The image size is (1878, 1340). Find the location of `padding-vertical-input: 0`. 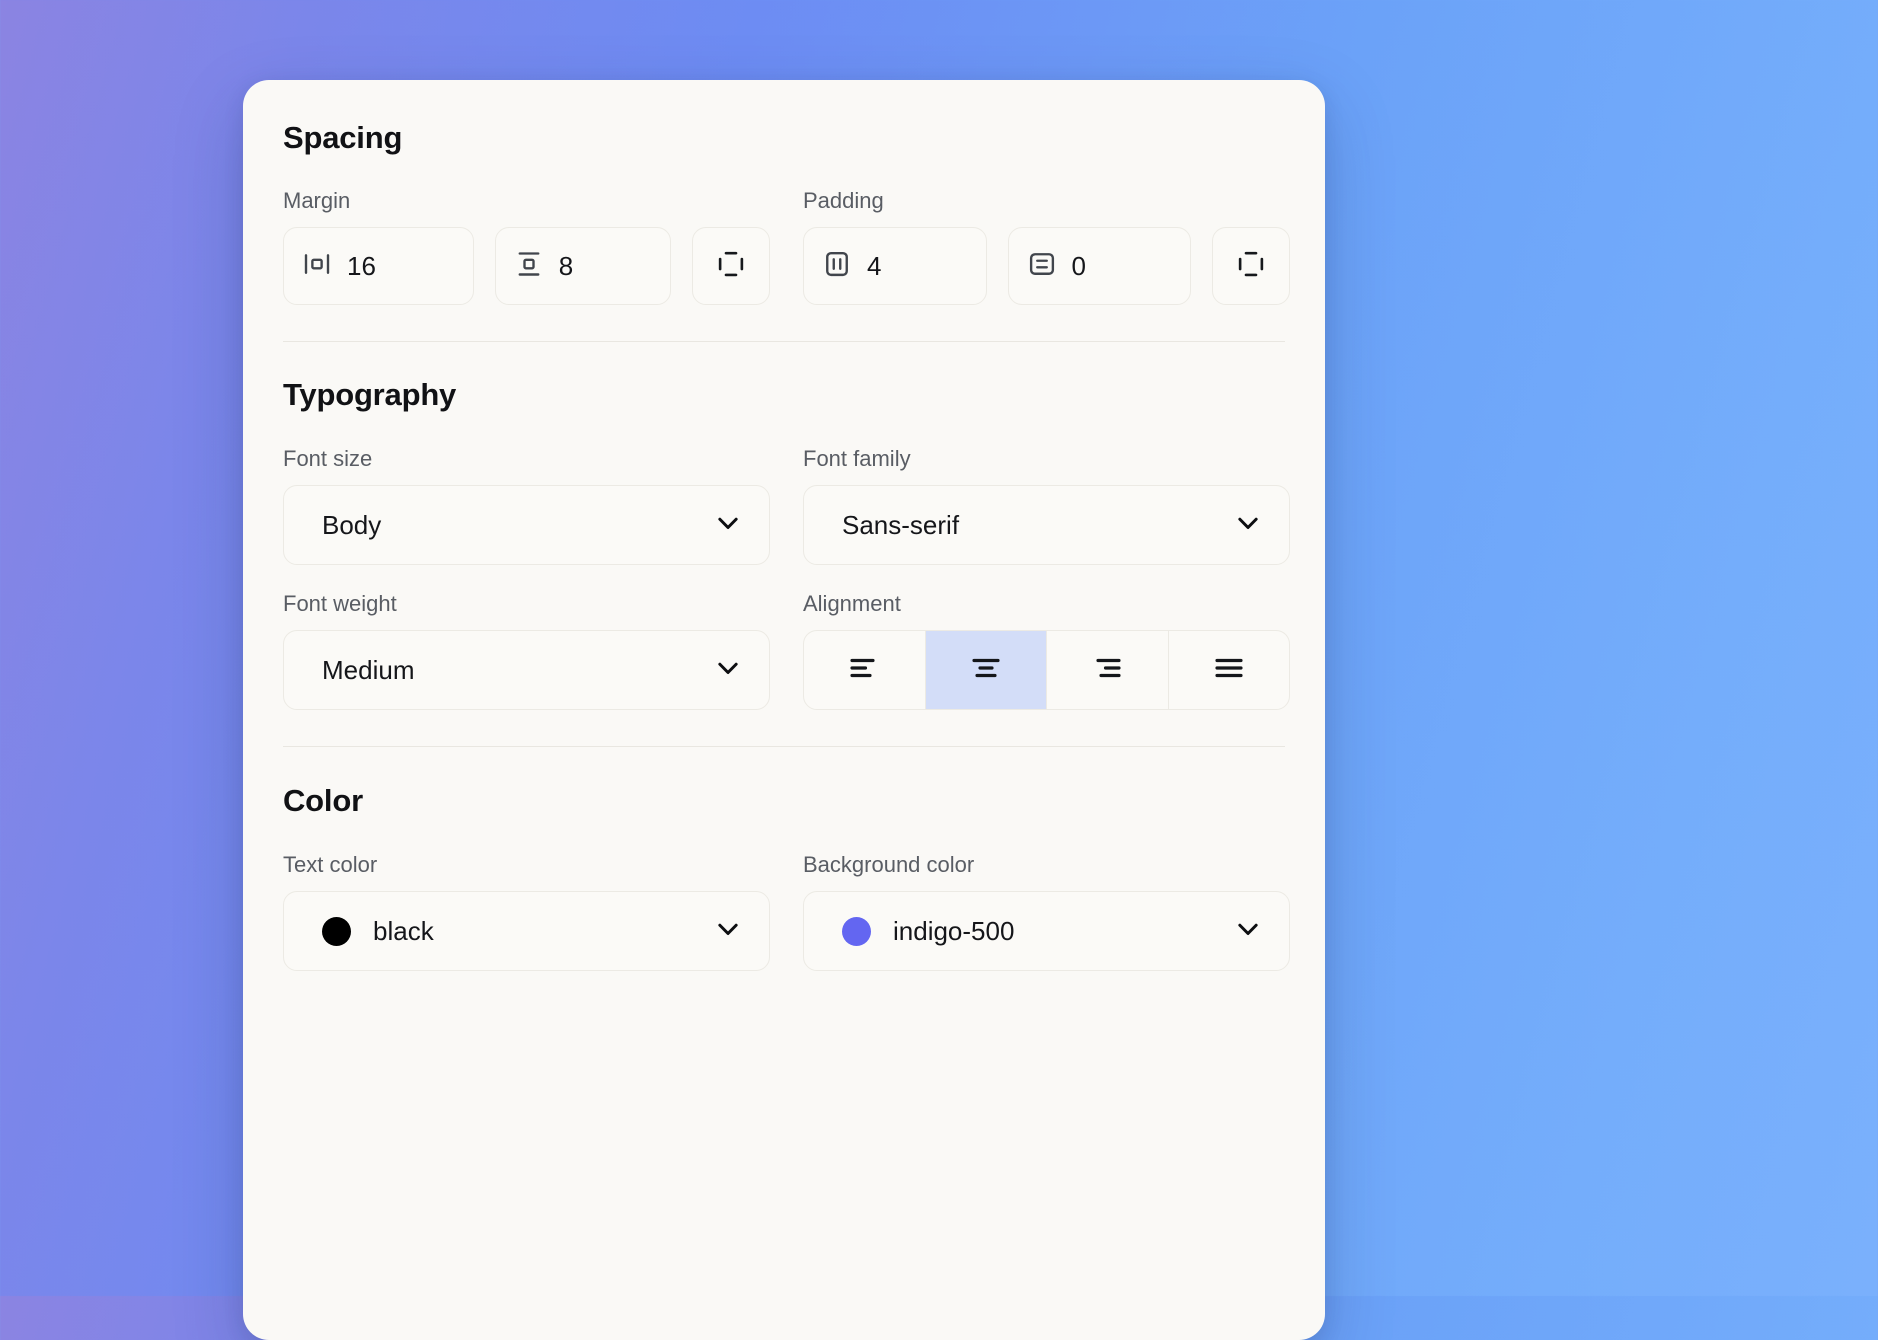

padding-vertical-input: 0 is located at coordinates (1099, 266).